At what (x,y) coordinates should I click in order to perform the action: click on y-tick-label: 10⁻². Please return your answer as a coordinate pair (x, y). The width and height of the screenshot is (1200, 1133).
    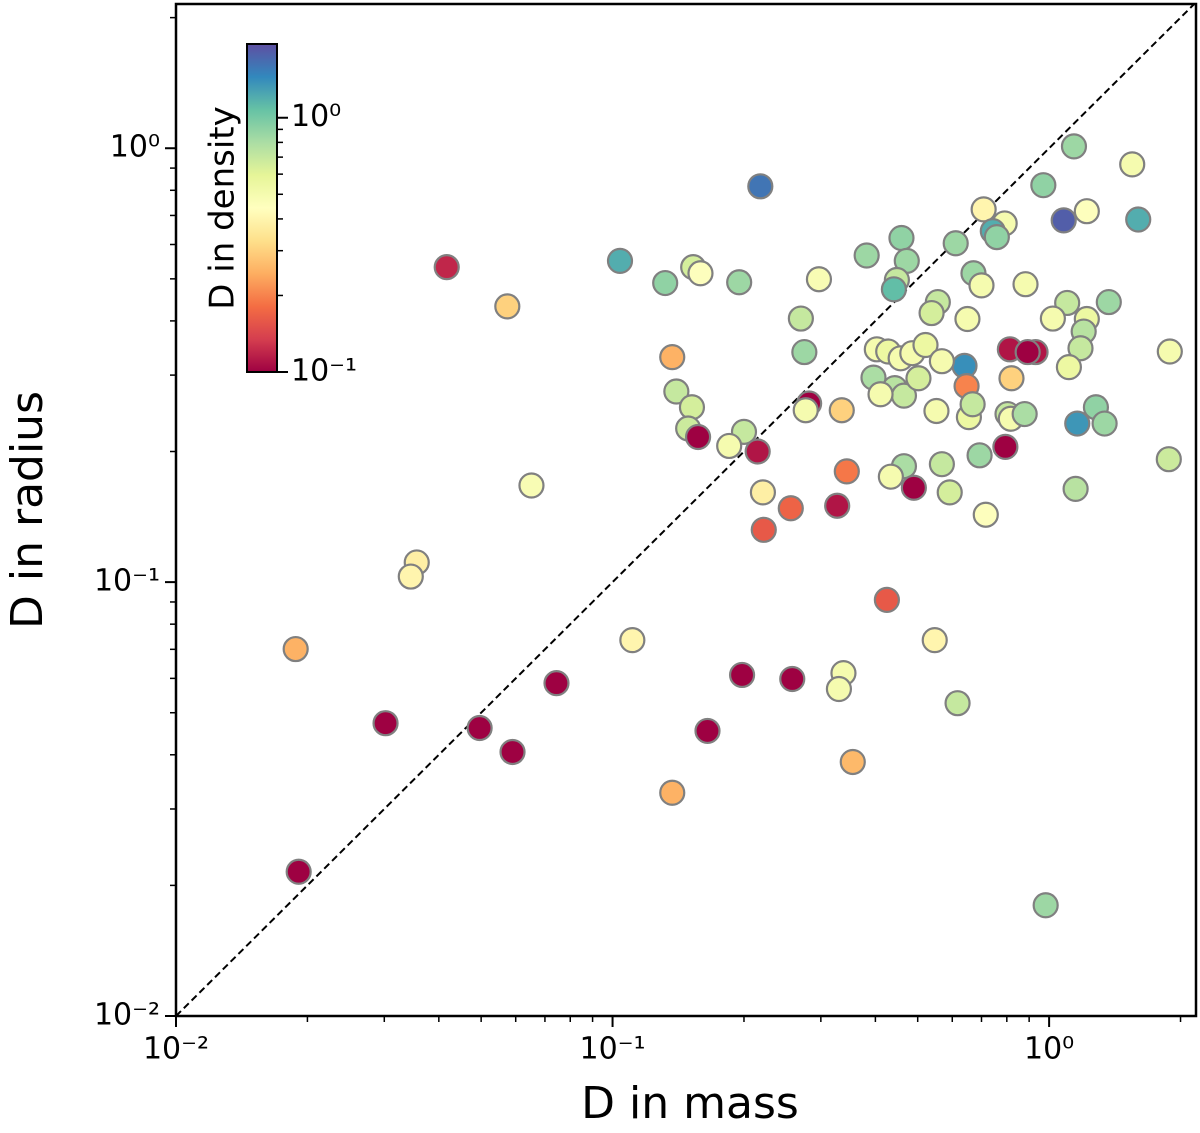
    Looking at the image, I should click on (127, 1015).